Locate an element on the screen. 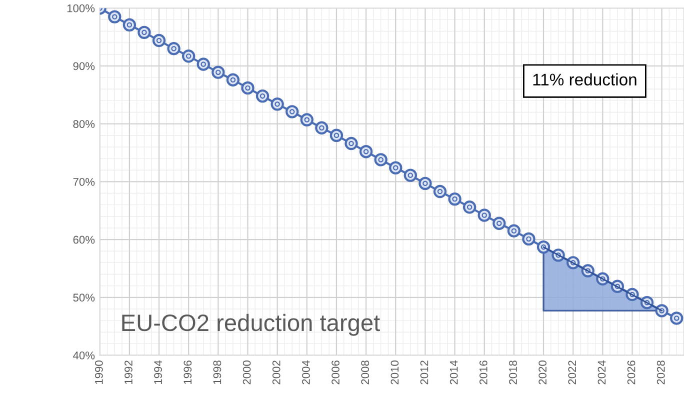  x-tick-label: 1994 is located at coordinates (158, 372).